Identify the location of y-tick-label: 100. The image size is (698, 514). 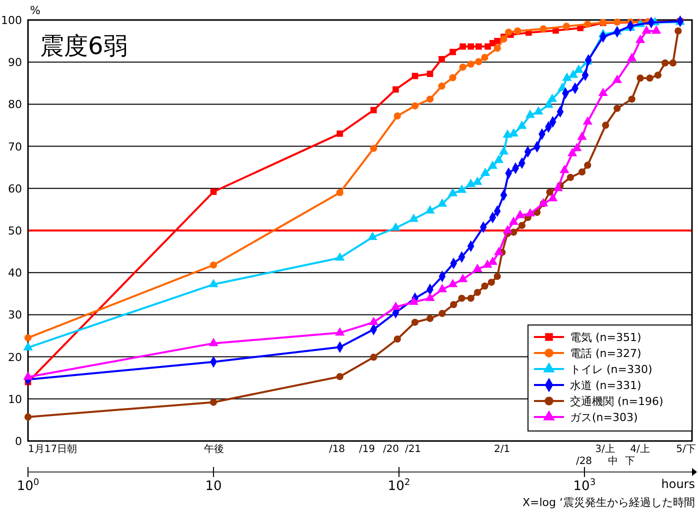
(11, 20).